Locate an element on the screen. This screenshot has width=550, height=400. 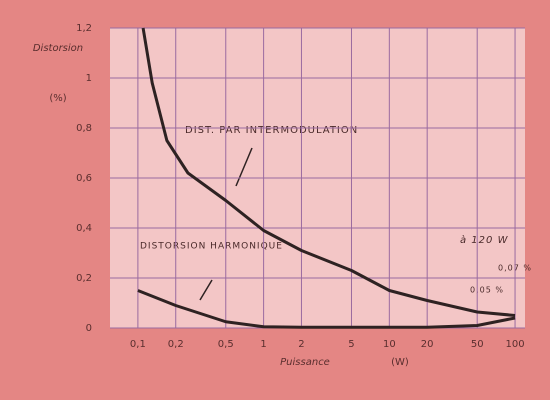
y-tick-label: 1 is located at coordinates (89, 78).